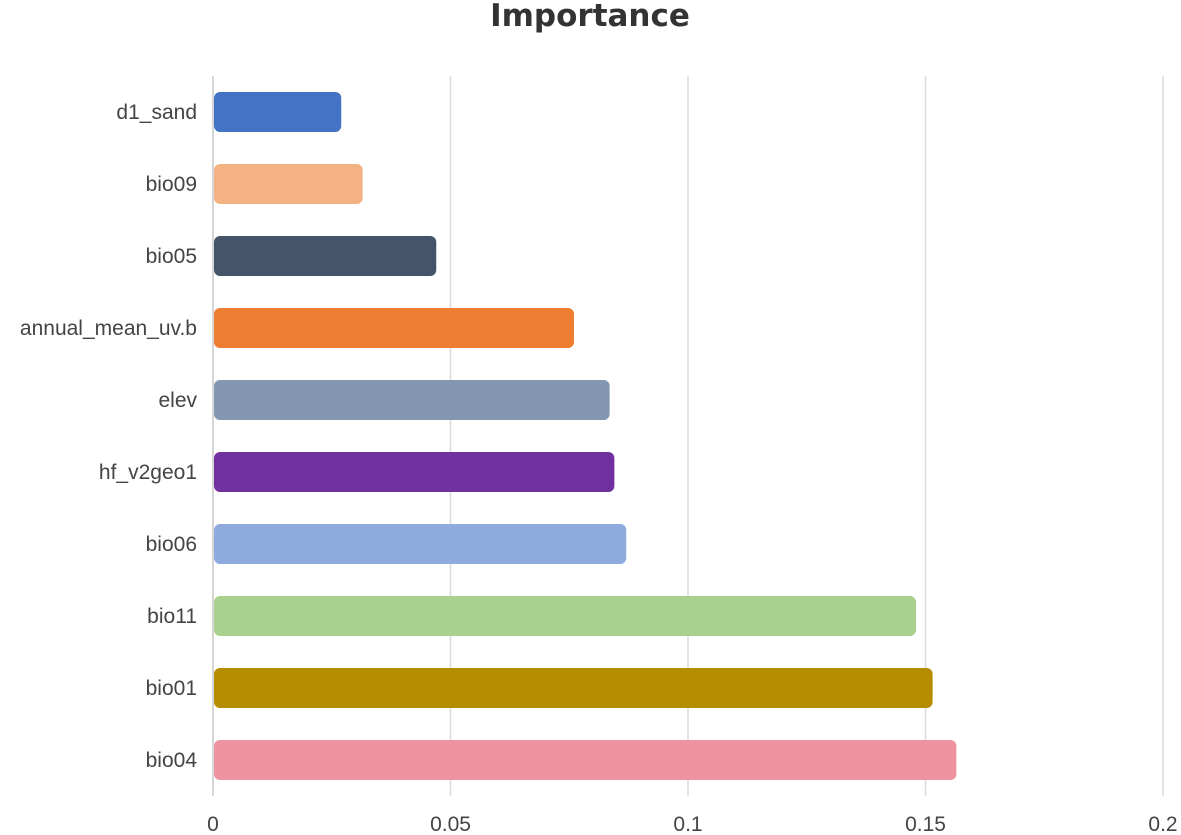 Image resolution: width=1181 pixels, height=835 pixels. I want to click on x-tick-label: 0.2, so click(1162, 824).